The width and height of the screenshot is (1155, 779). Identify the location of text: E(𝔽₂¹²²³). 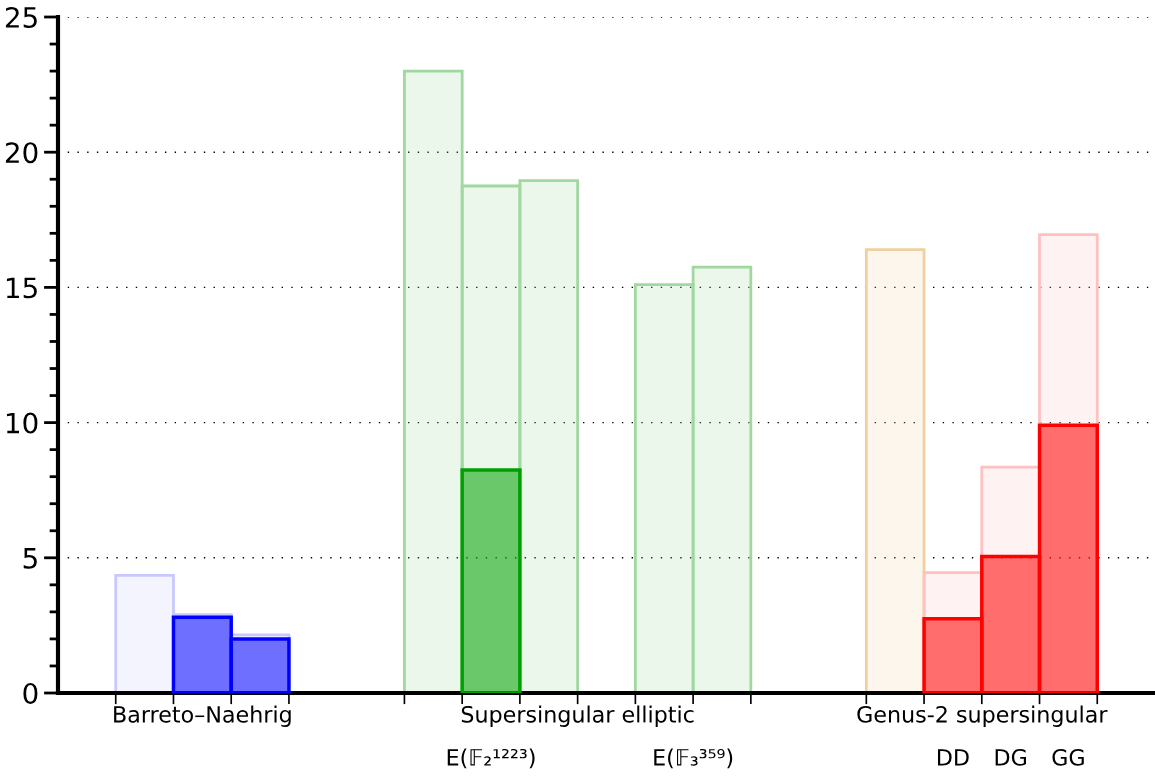
(491, 758).